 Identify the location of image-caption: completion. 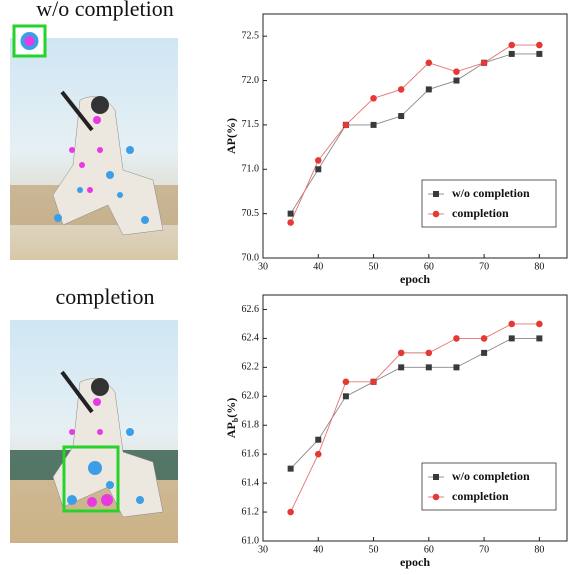
(105, 296).